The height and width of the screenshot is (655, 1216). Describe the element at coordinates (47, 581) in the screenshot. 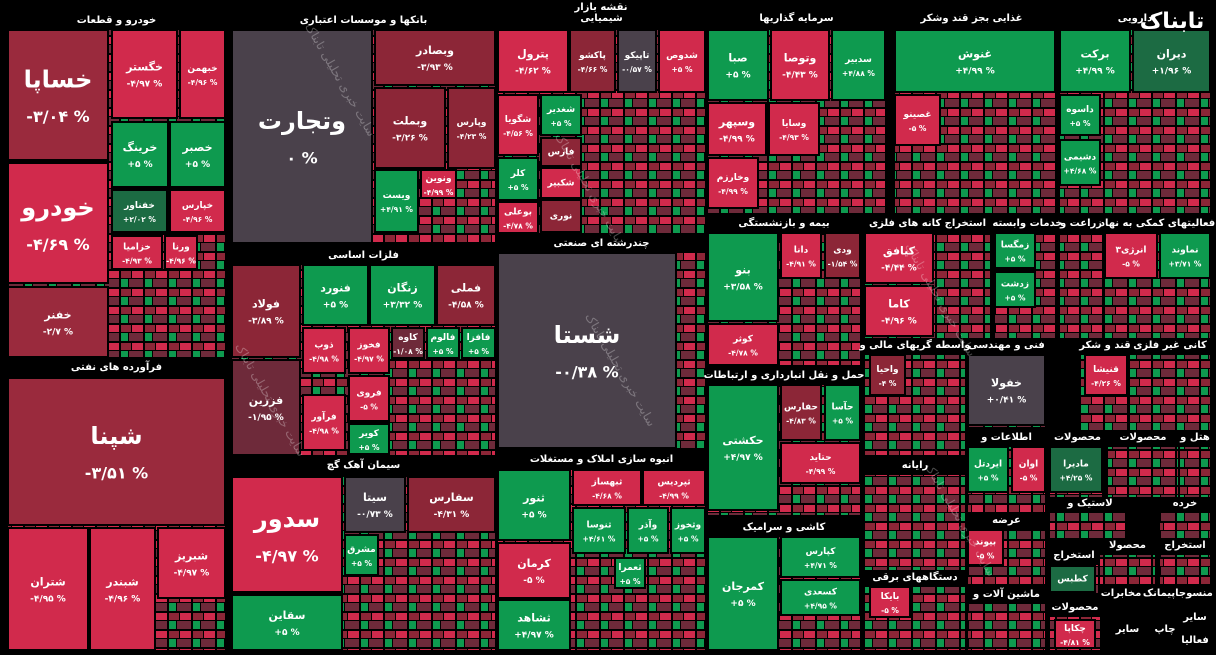

I see `stock-name: شتران` at that location.